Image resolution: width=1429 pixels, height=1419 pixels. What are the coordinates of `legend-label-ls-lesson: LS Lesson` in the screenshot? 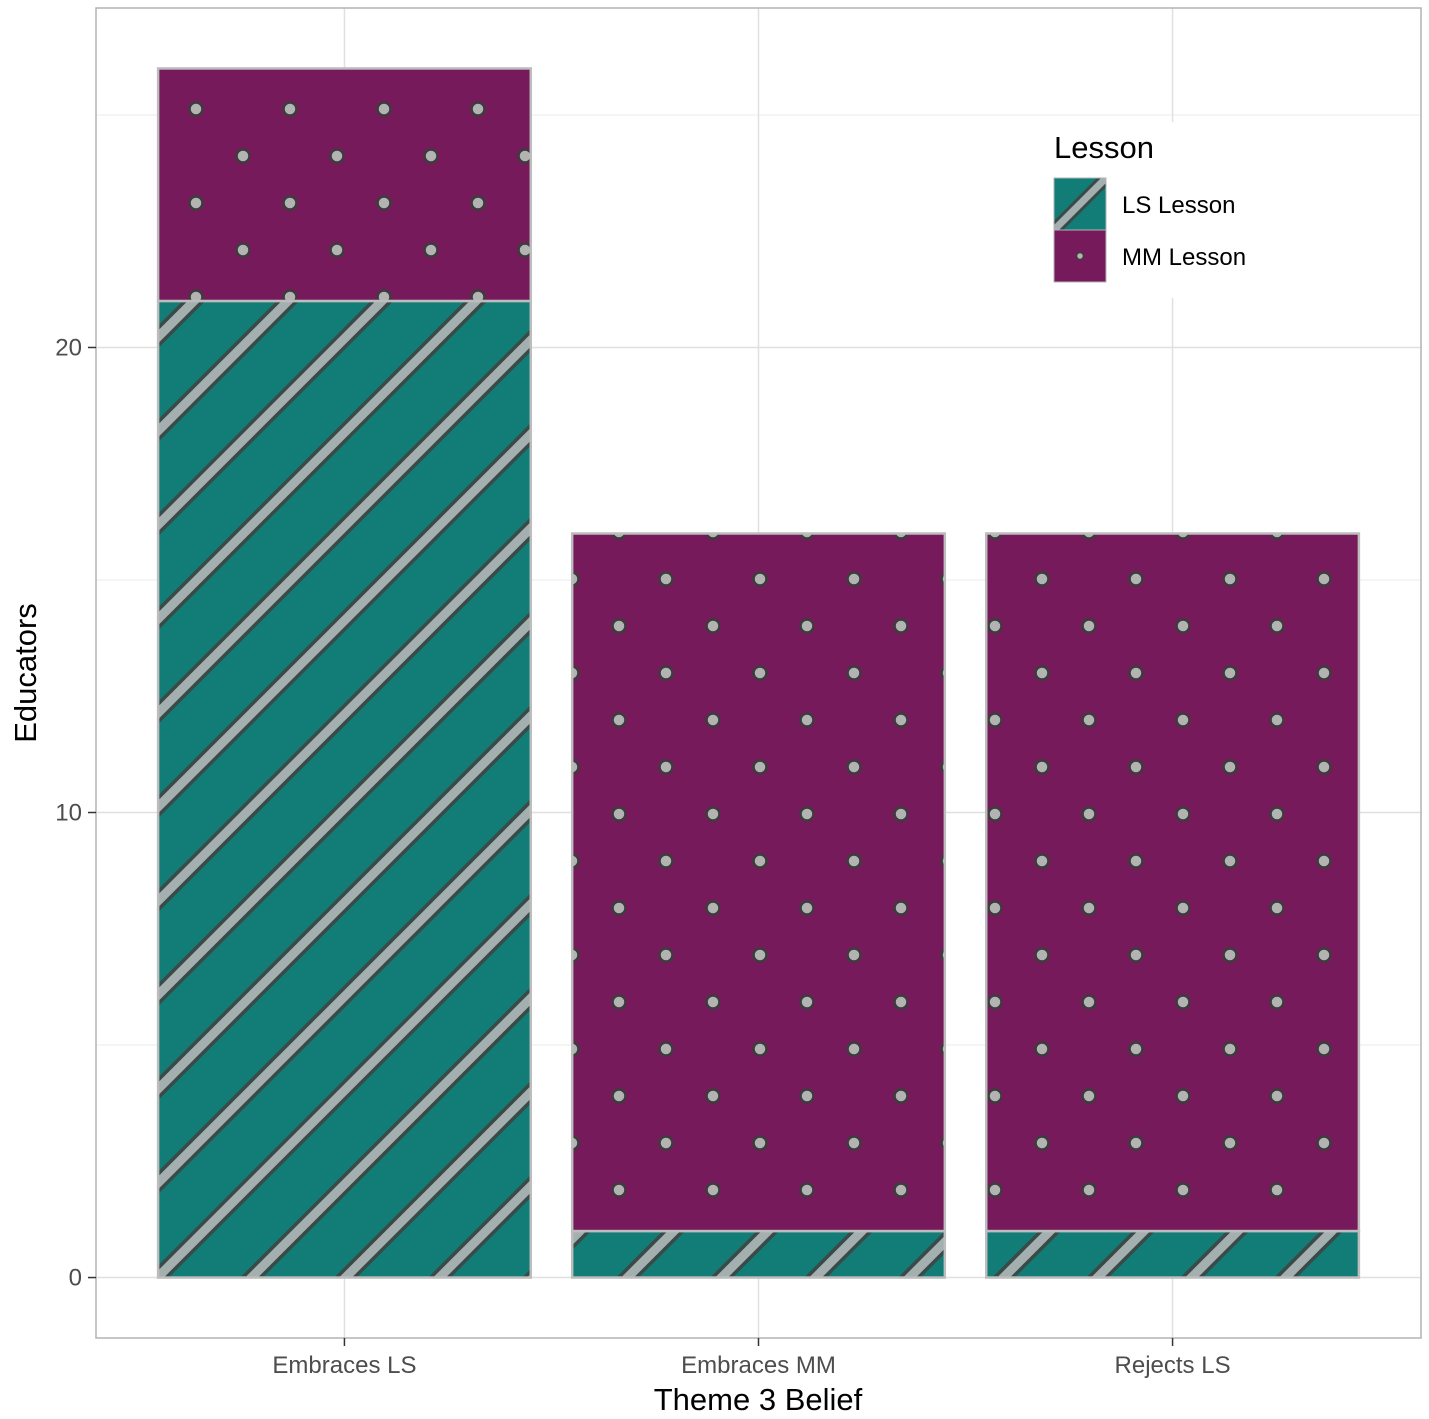 It's located at (1178, 205).